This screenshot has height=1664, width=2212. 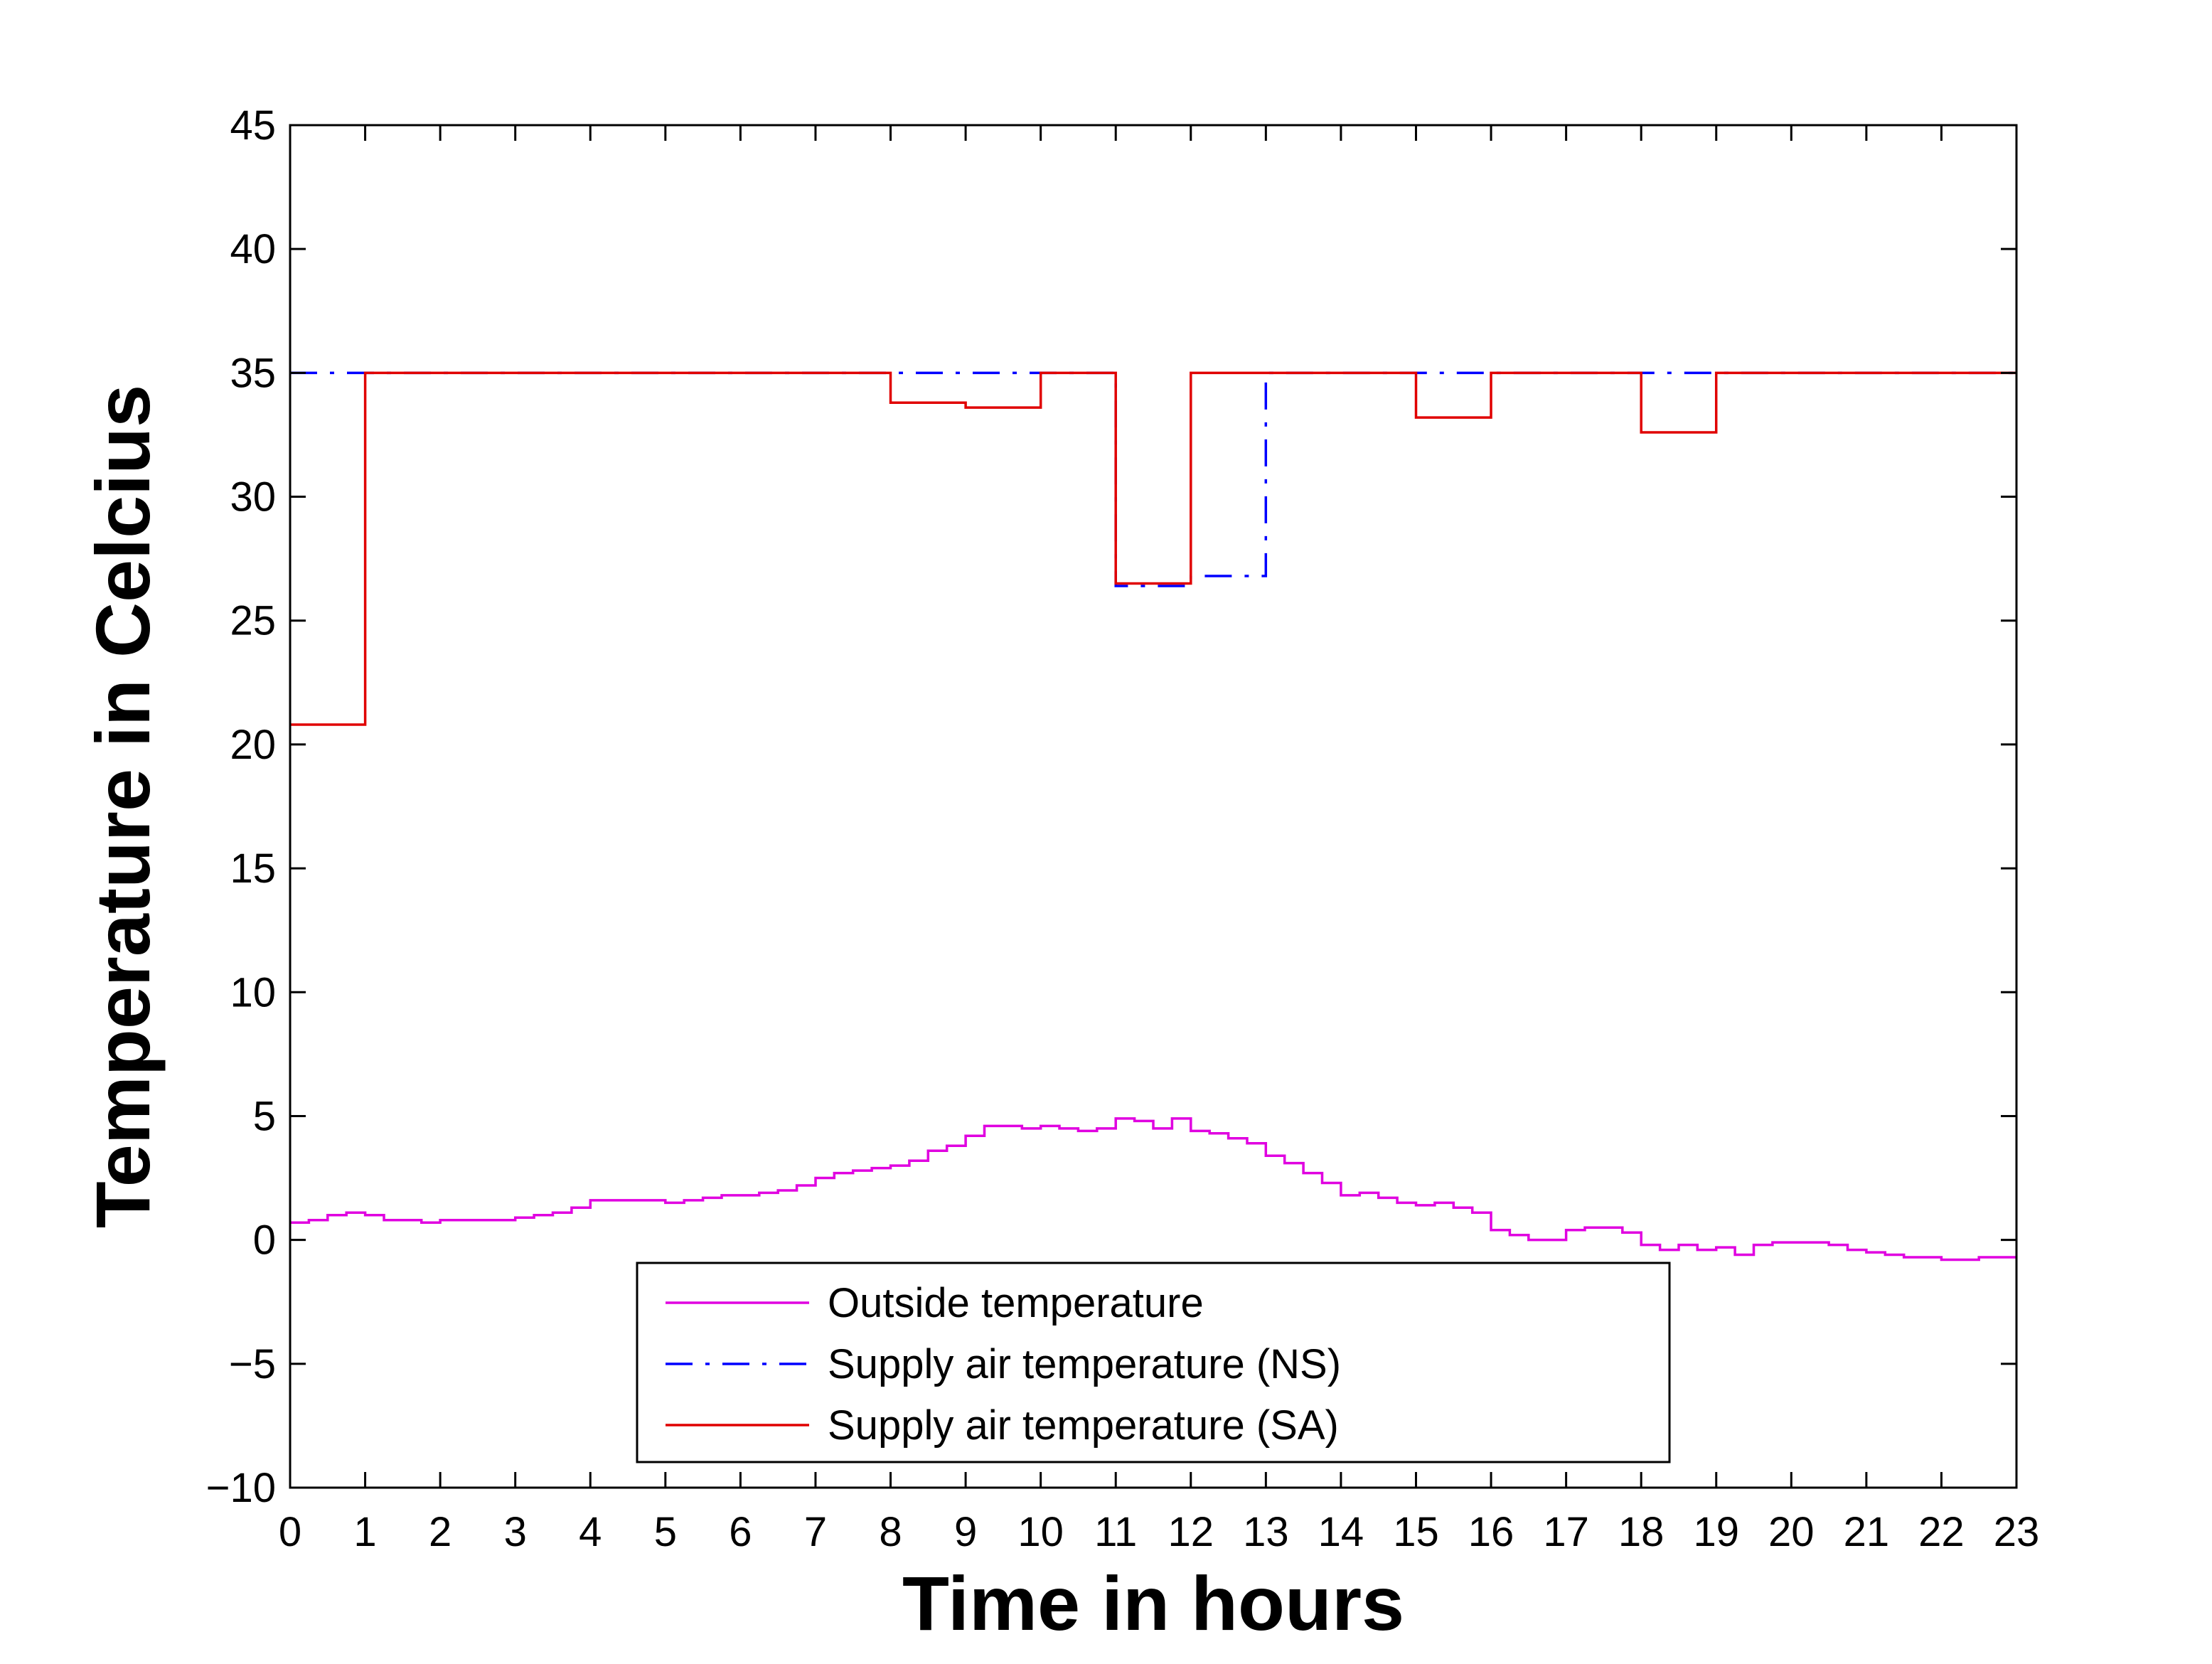 What do you see at coordinates (253, 745) in the screenshot?
I see `y-tick-label: 20` at bounding box center [253, 745].